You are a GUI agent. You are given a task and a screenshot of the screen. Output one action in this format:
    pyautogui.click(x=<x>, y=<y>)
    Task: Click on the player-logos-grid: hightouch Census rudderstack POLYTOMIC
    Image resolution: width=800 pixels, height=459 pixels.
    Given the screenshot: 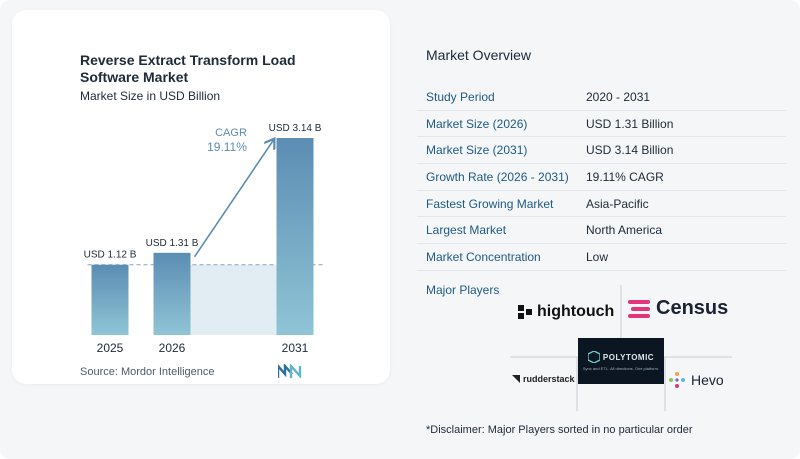 What is the action you would take?
    pyautogui.click(x=621, y=348)
    